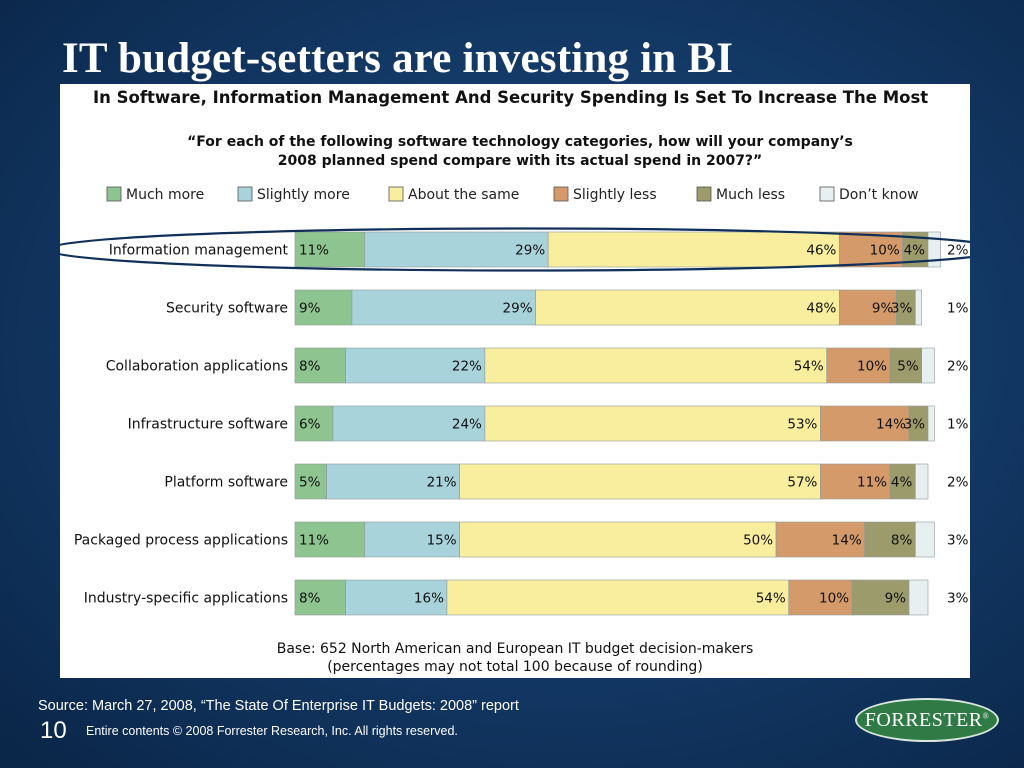  I want to click on logo-text: FORRESTER®, so click(927, 719).